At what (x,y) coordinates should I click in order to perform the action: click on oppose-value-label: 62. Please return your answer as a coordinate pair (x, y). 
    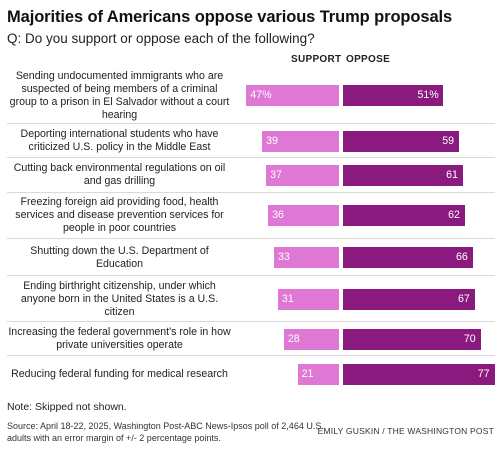
    Looking at the image, I should click on (454, 215).